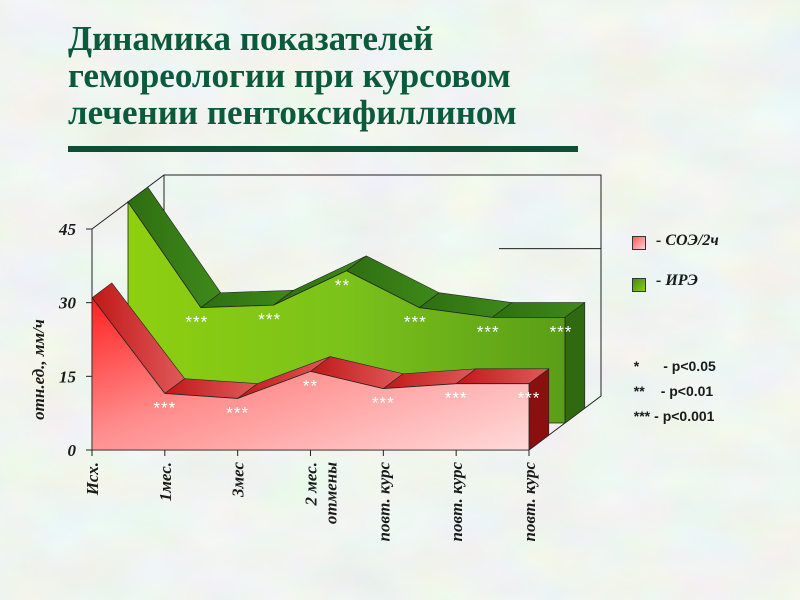 This screenshot has height=600, width=800. What do you see at coordinates (67, 303) in the screenshot?
I see `y-tick-label: 30` at bounding box center [67, 303].